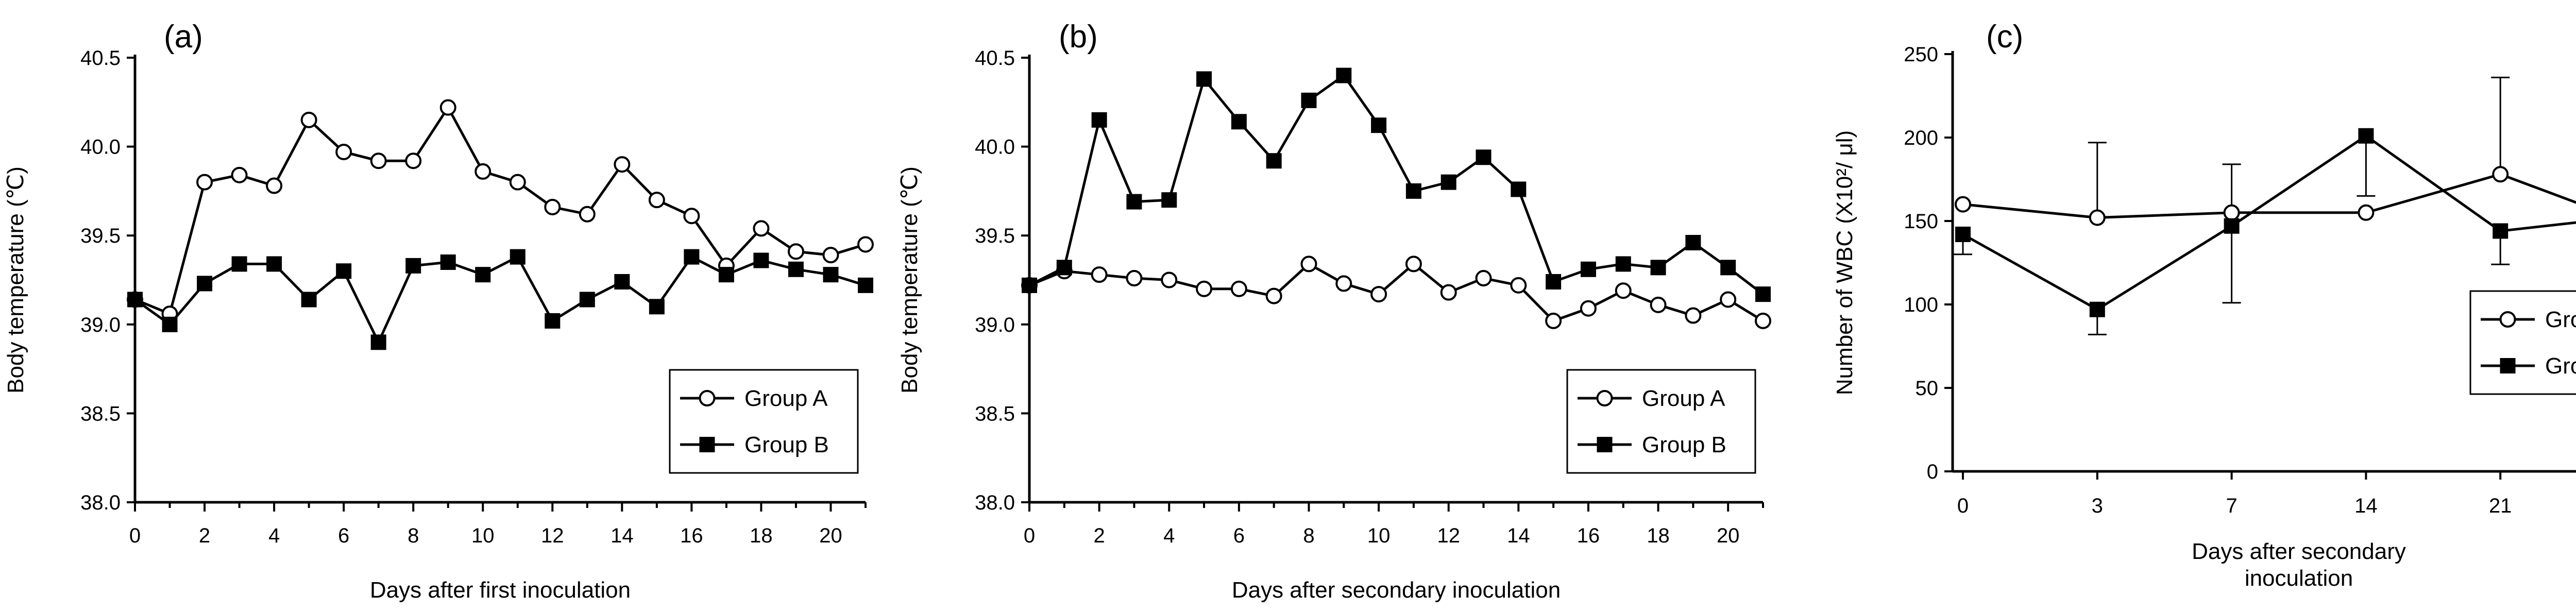 This screenshot has height=612, width=2576. What do you see at coordinates (2231, 506) in the screenshot?
I see `x-tick-label: 7` at bounding box center [2231, 506].